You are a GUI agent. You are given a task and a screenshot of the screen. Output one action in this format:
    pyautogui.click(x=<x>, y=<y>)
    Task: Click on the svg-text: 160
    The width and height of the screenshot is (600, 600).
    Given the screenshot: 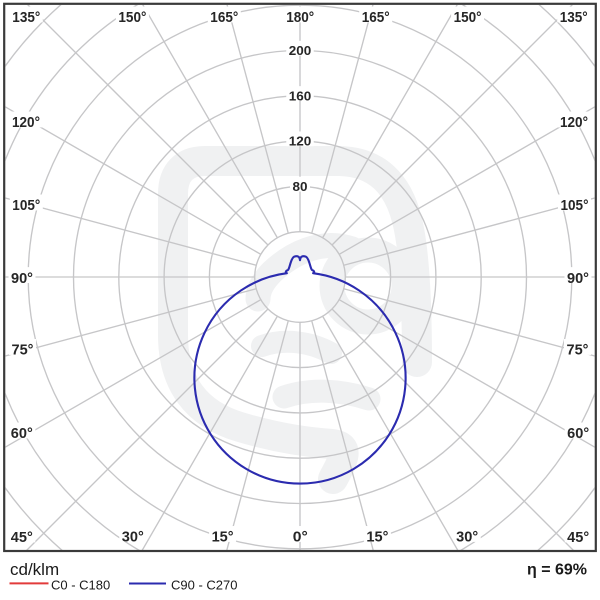 What is the action you would take?
    pyautogui.click(x=300, y=95)
    